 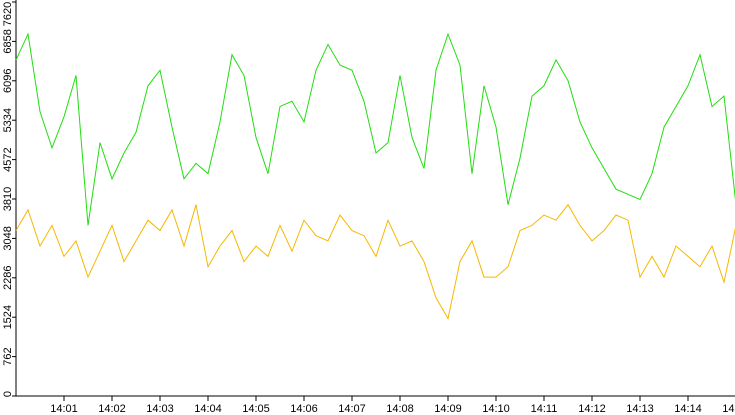 What do you see at coordinates (352, 409) in the screenshot?
I see `x-tick-label: 14:07` at bounding box center [352, 409].